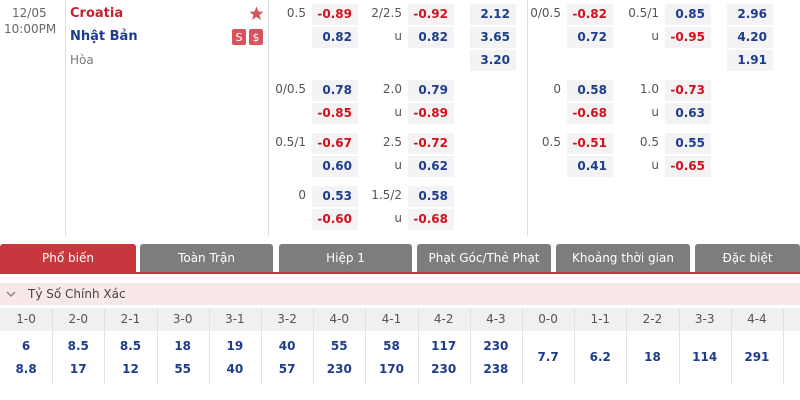  I want to click on odds-value: -0.85, so click(334, 113).